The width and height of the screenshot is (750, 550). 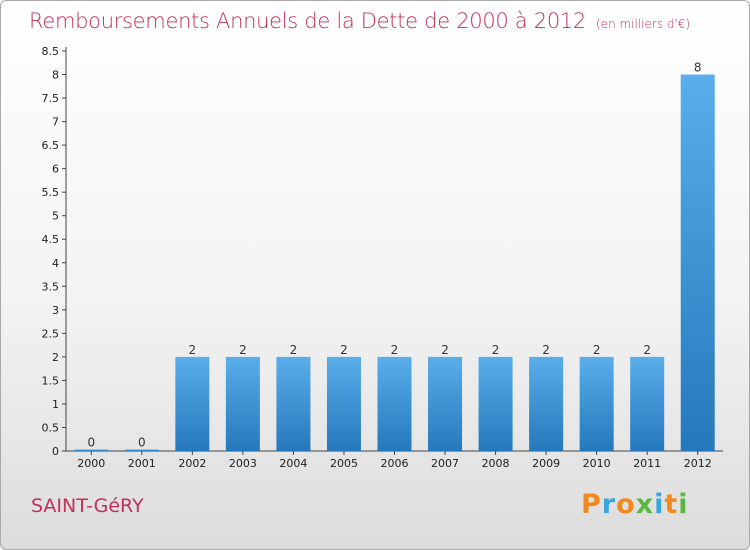 What do you see at coordinates (55, 404) in the screenshot?
I see `y-tick-label: 1` at bounding box center [55, 404].